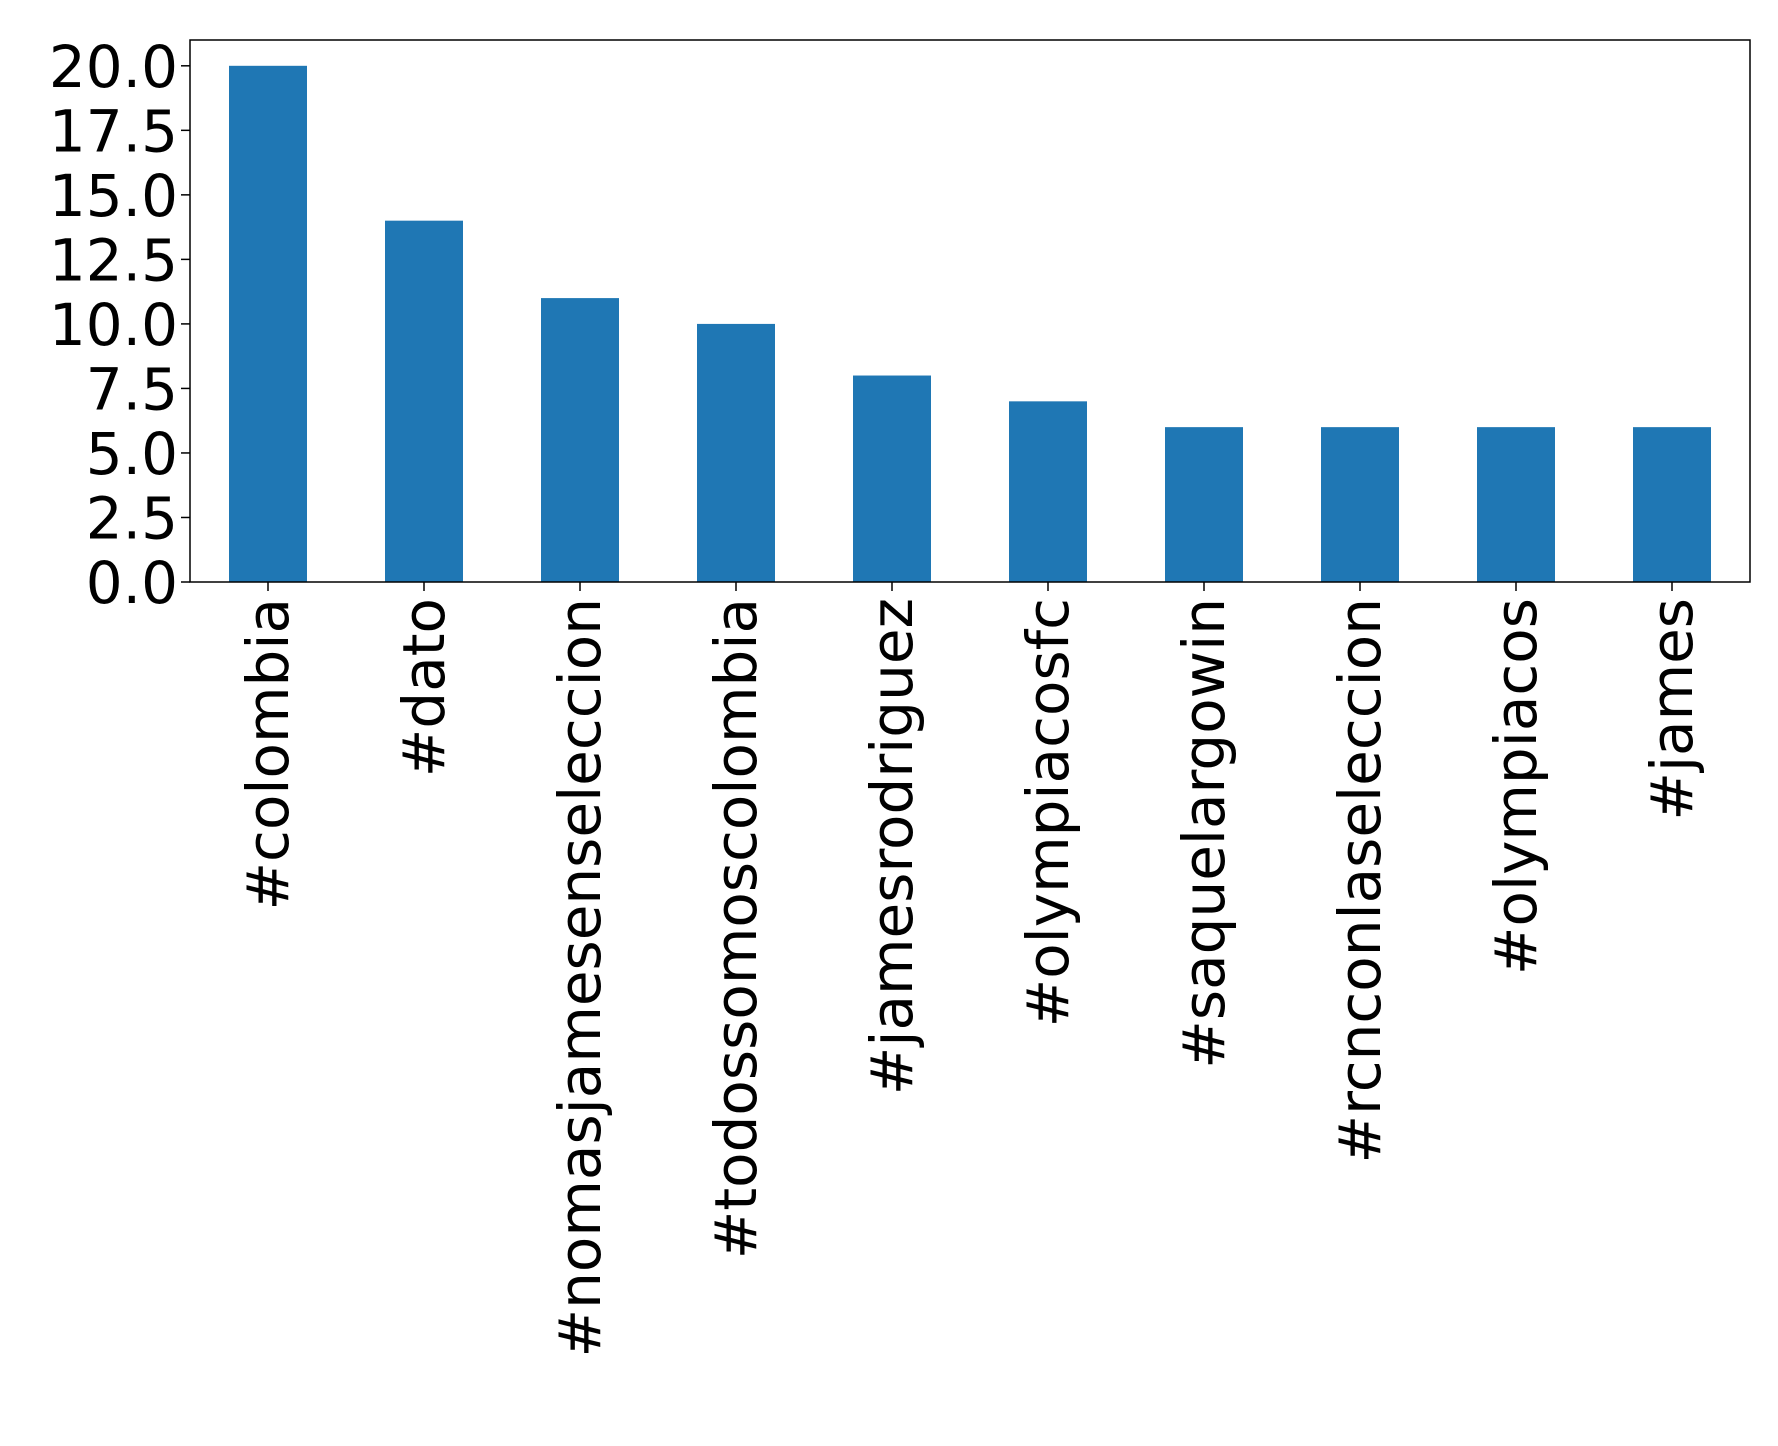 Image resolution: width=1778 pixels, height=1446 pixels. What do you see at coordinates (1360, 504) in the screenshot?
I see `bar-rcnconlaseleccion` at bounding box center [1360, 504].